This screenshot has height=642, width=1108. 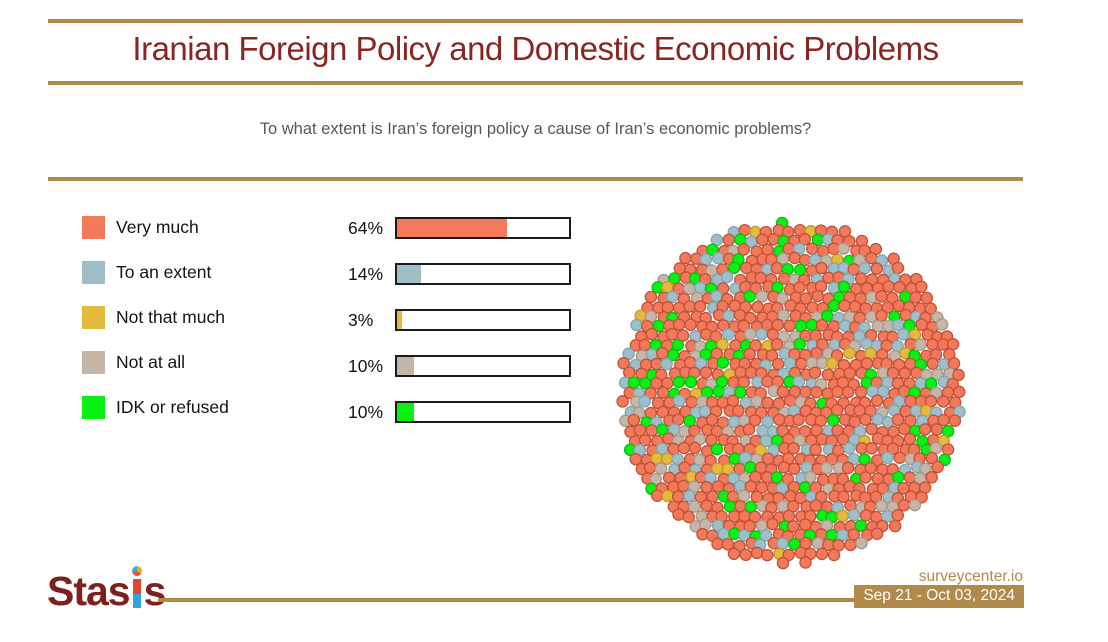 I want to click on bar-fill-not-that-much, so click(x=400, y=320).